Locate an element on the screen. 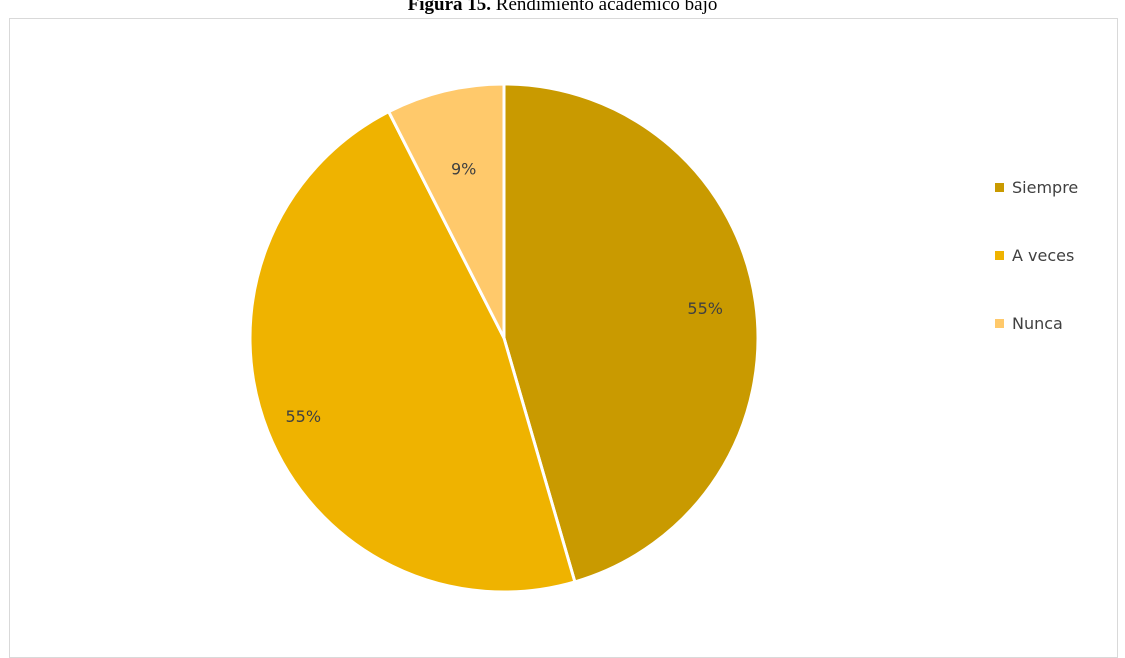  legend-label-nunca: Nunca is located at coordinates (1037, 323).